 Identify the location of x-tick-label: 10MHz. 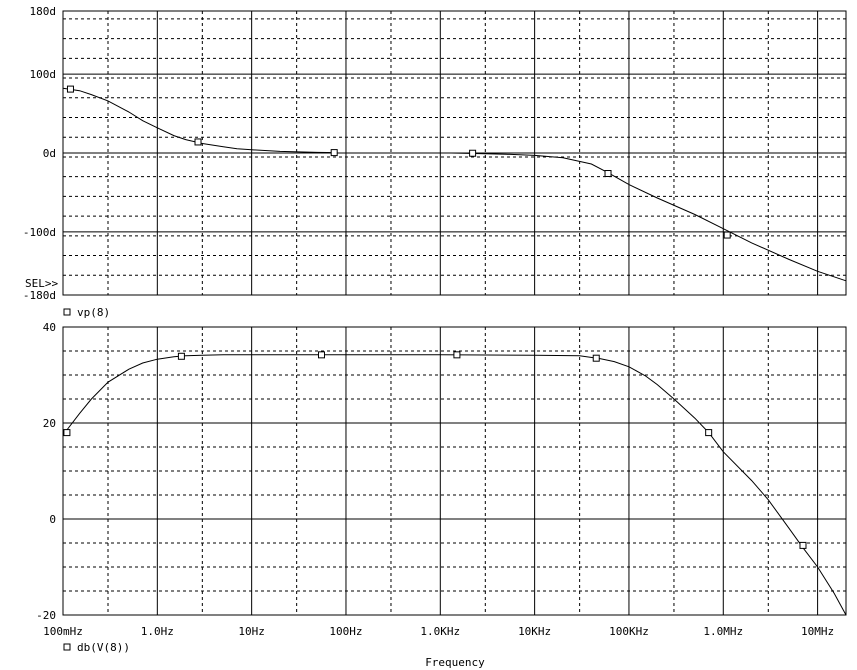
(817, 631).